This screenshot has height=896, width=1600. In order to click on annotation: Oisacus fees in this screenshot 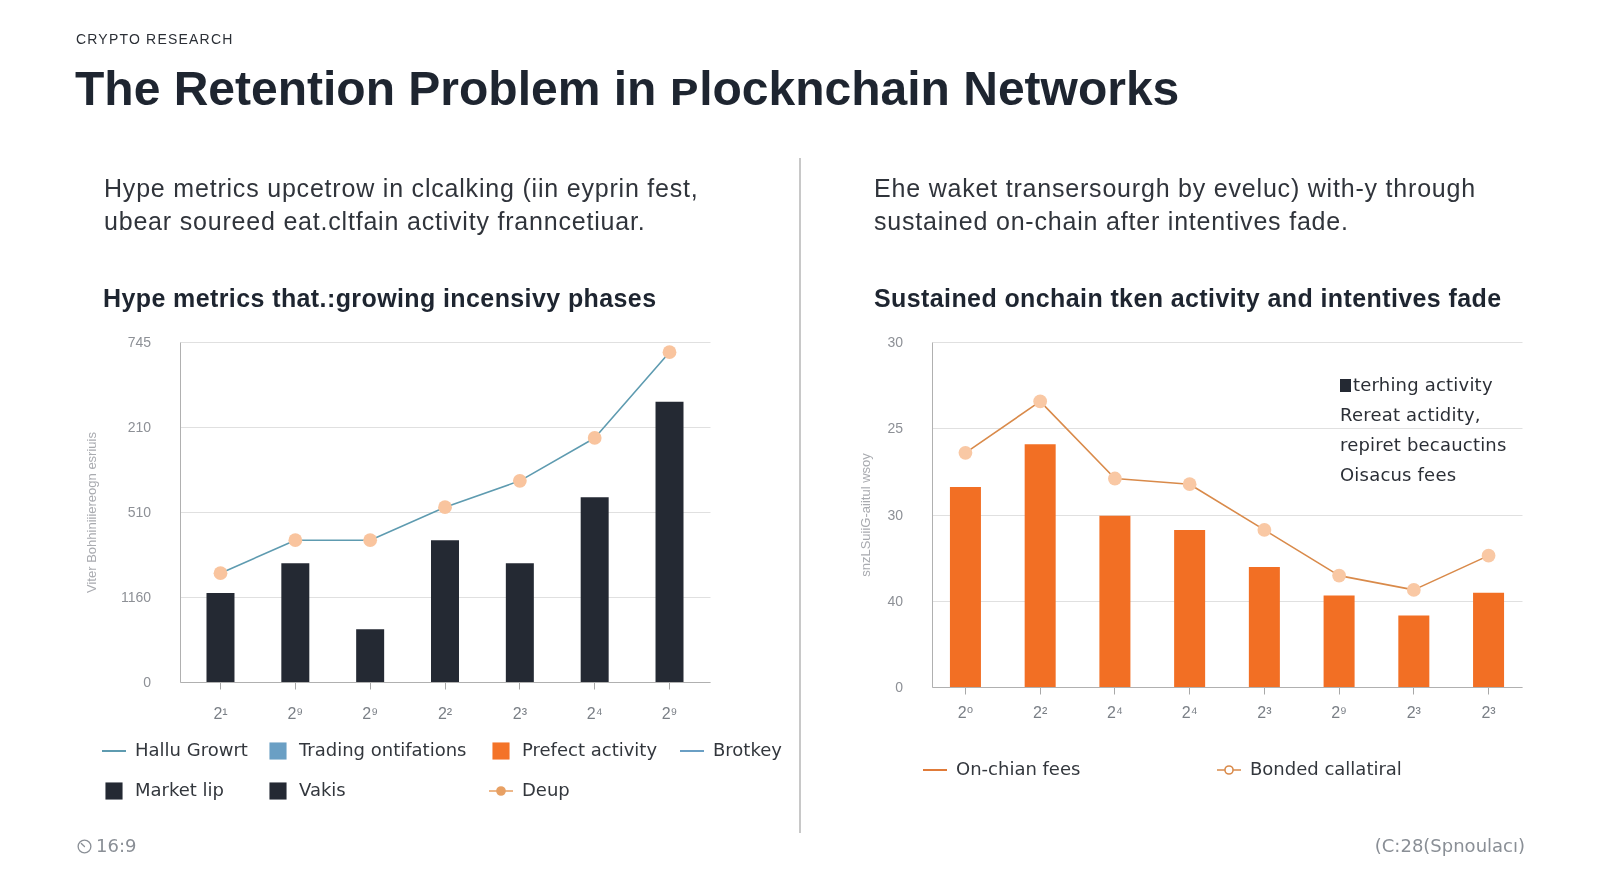, I will do `click(1398, 474)`.